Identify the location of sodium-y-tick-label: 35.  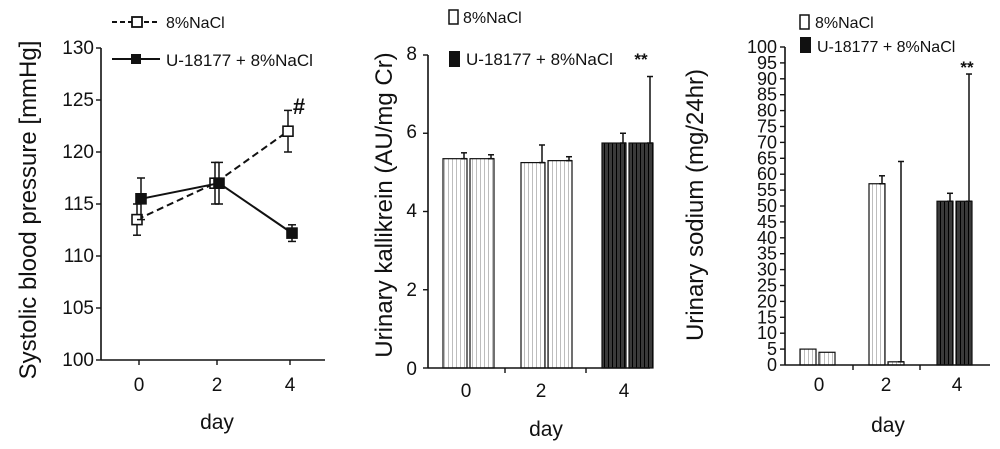
(767, 254).